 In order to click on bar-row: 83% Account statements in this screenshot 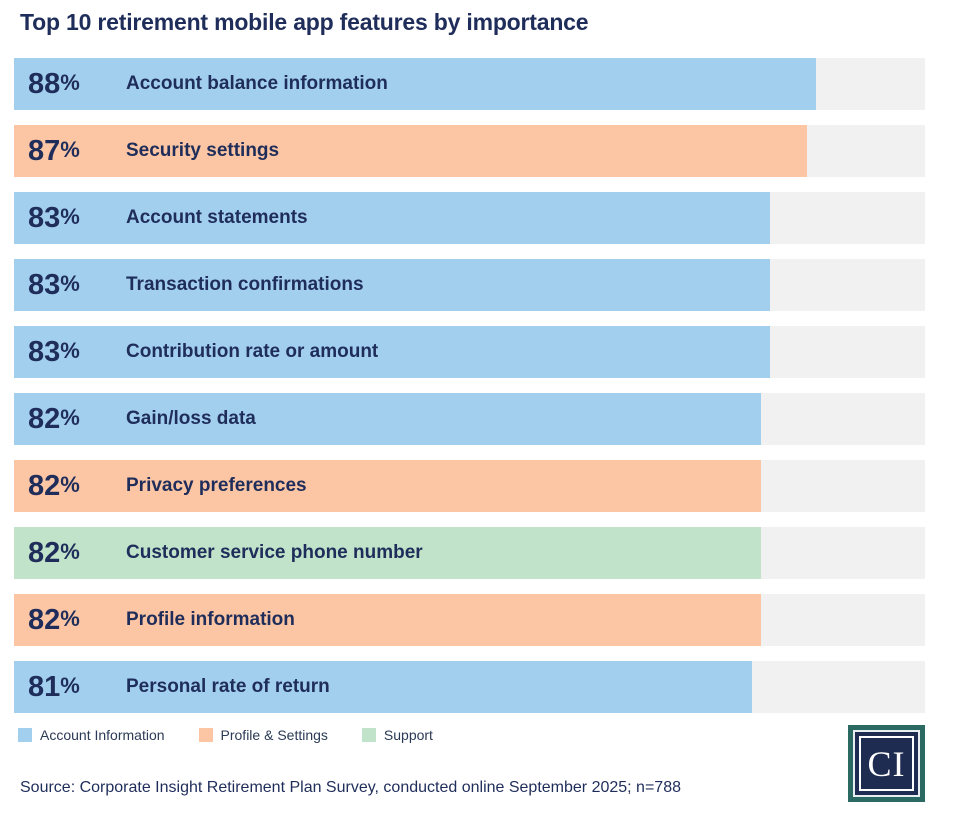, I will do `click(469, 218)`.